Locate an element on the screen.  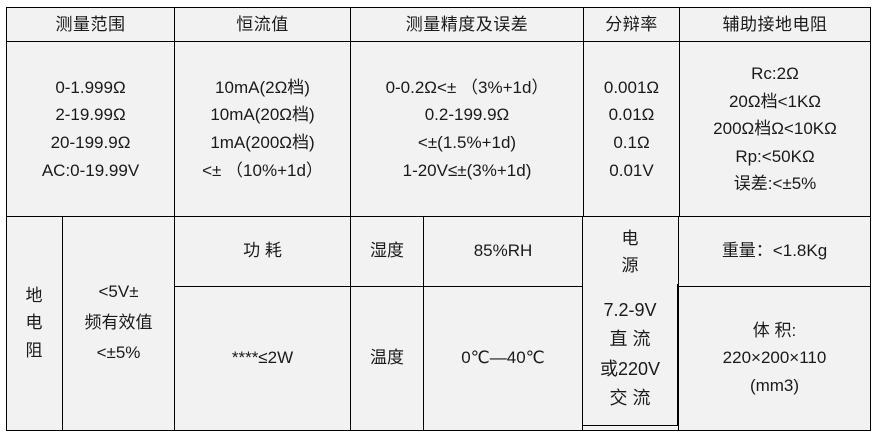
aux-ground-line-4: Rp:<50KΩ is located at coordinates (775, 156).